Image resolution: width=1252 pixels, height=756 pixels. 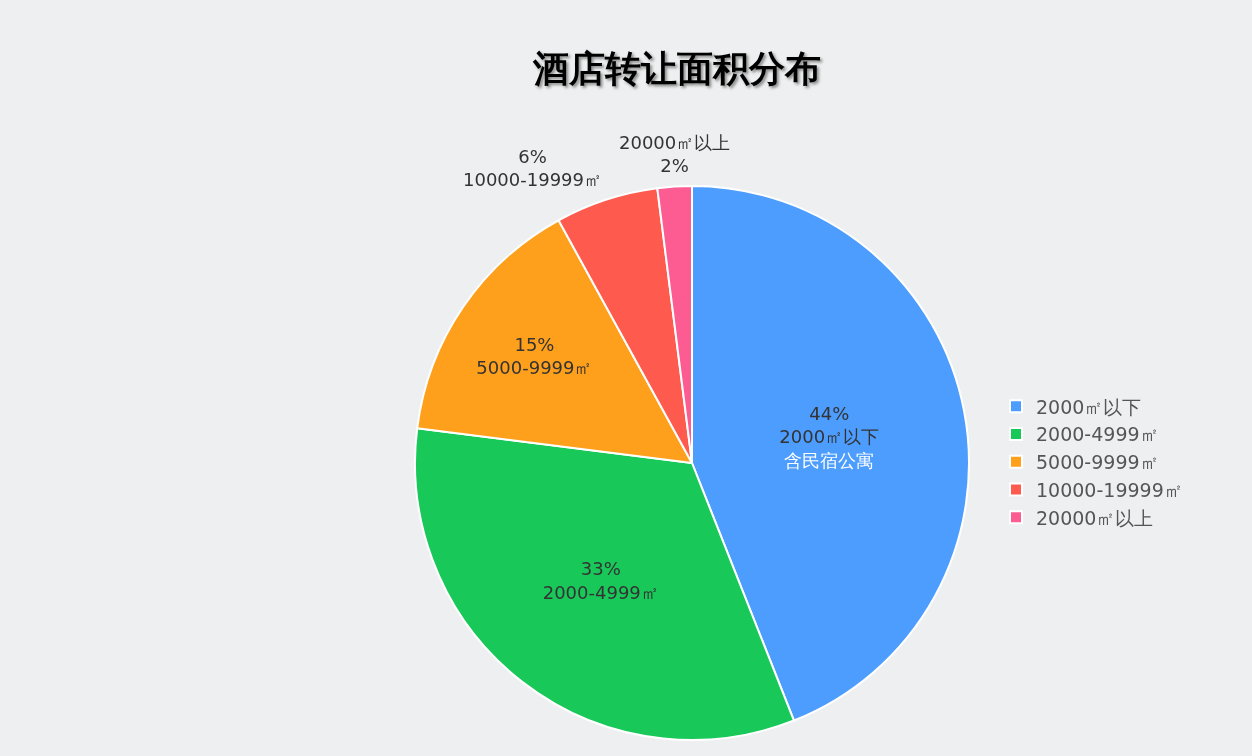 What do you see at coordinates (534, 356) in the screenshot?
I see `data-label: 15% 5000-9999㎡` at bounding box center [534, 356].